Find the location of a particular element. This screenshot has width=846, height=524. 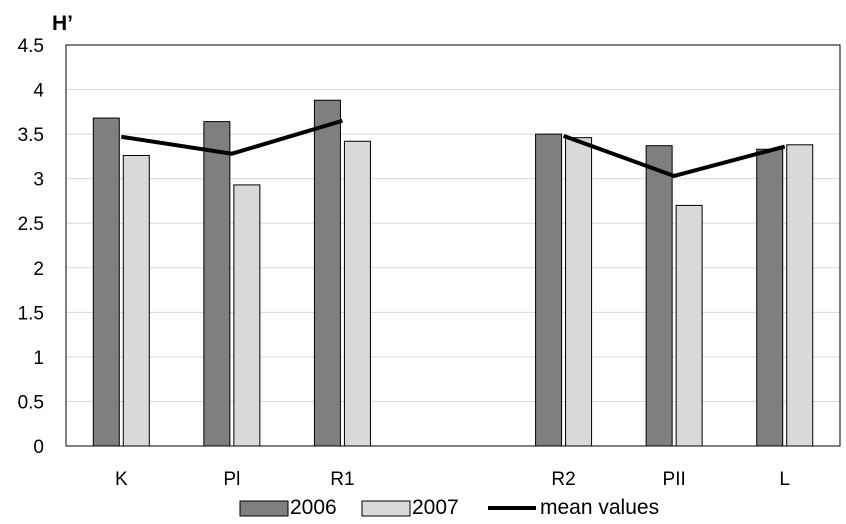

x-tick-label: K is located at coordinates (121, 479).